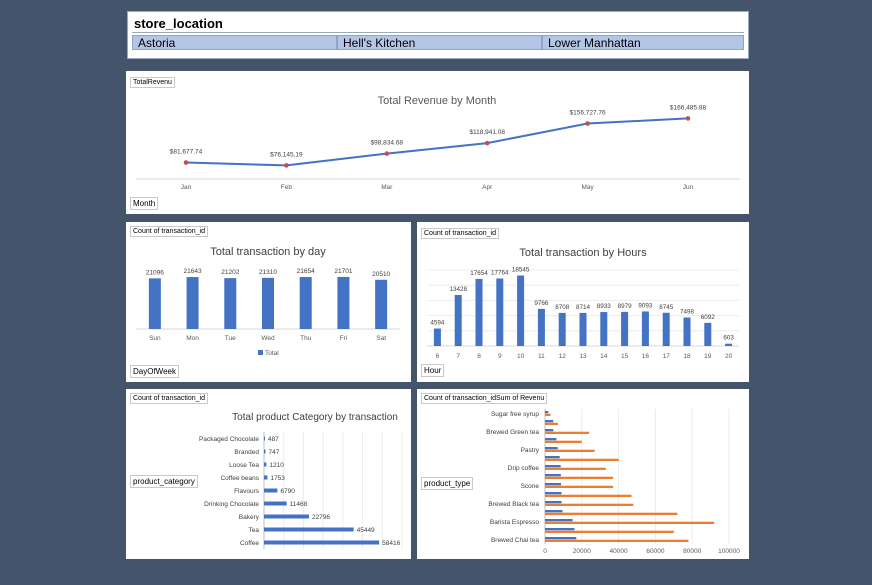 The width and height of the screenshot is (872, 585). What do you see at coordinates (439, 42) in the screenshot?
I see `slicer-item-hells-kitchen: Hell's Kitchen` at bounding box center [439, 42].